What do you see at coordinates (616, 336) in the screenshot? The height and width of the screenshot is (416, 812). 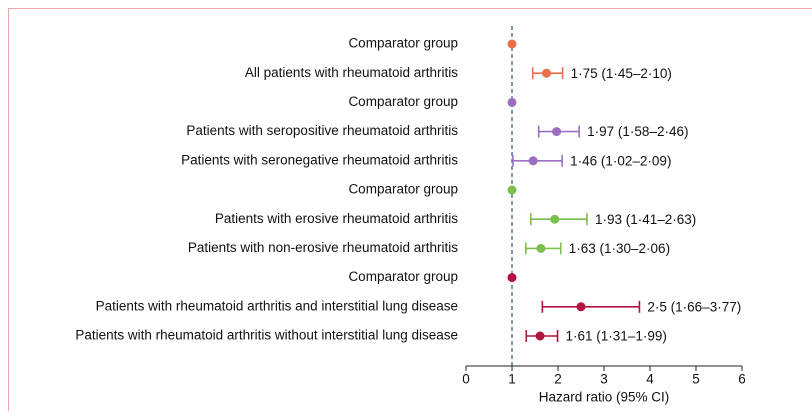 I see `value-label: 1·61 (1·31–1·99)` at bounding box center [616, 336].